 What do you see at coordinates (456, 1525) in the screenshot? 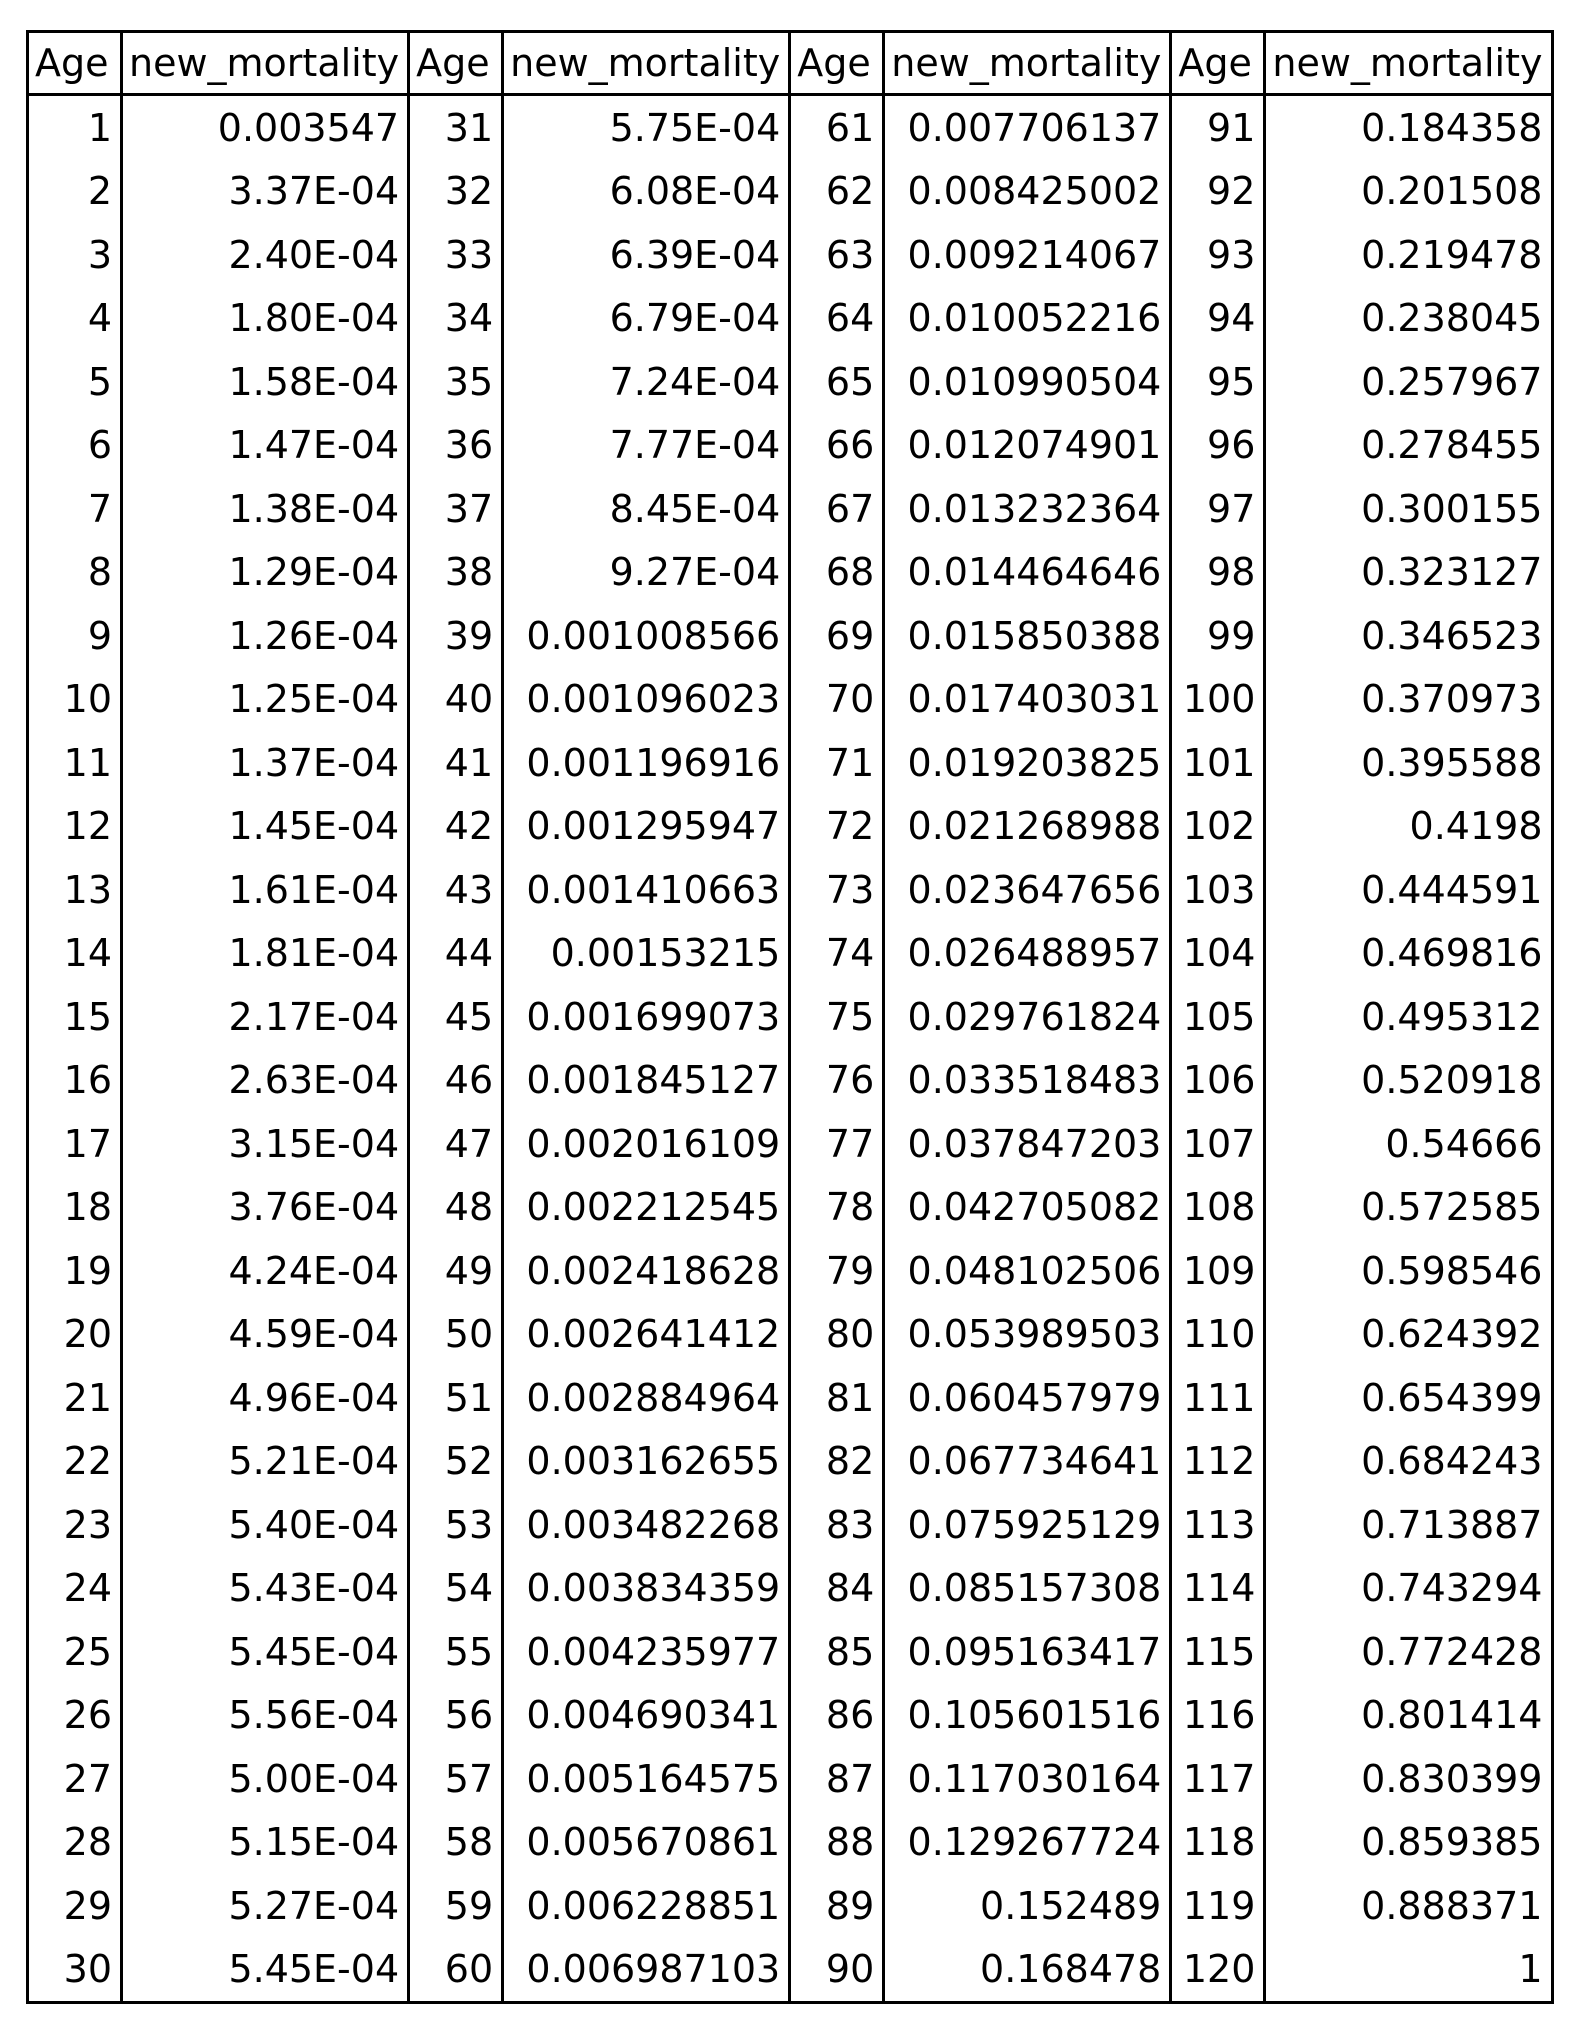
I see `age-cell: 53` at bounding box center [456, 1525].